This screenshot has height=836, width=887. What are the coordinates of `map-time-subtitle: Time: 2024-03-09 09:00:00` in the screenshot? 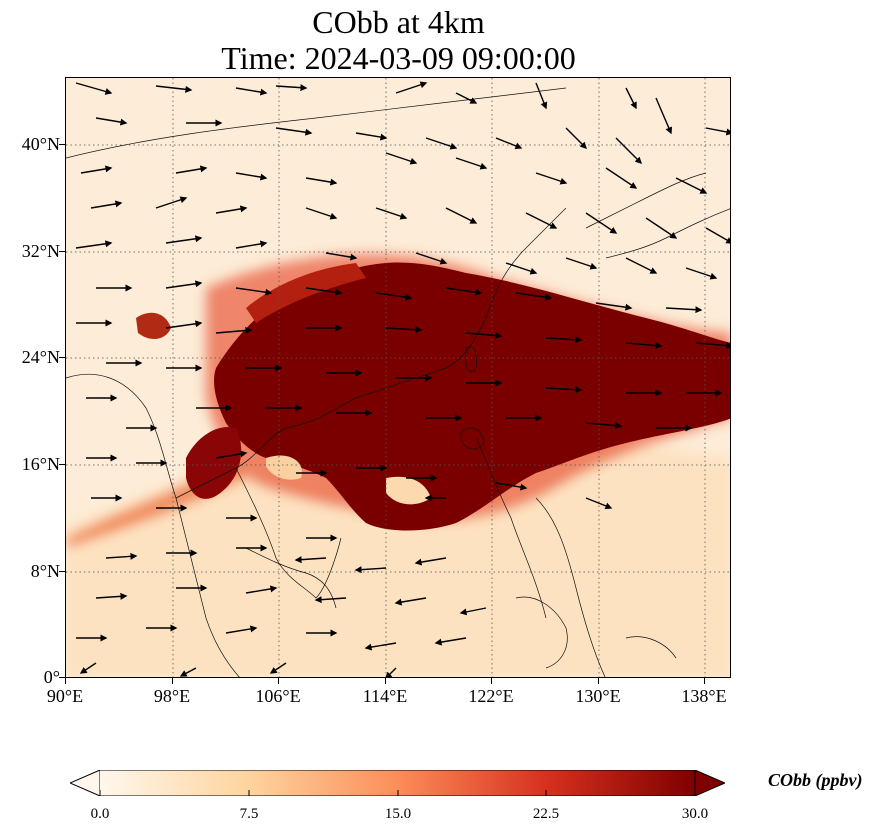 It's located at (398, 58).